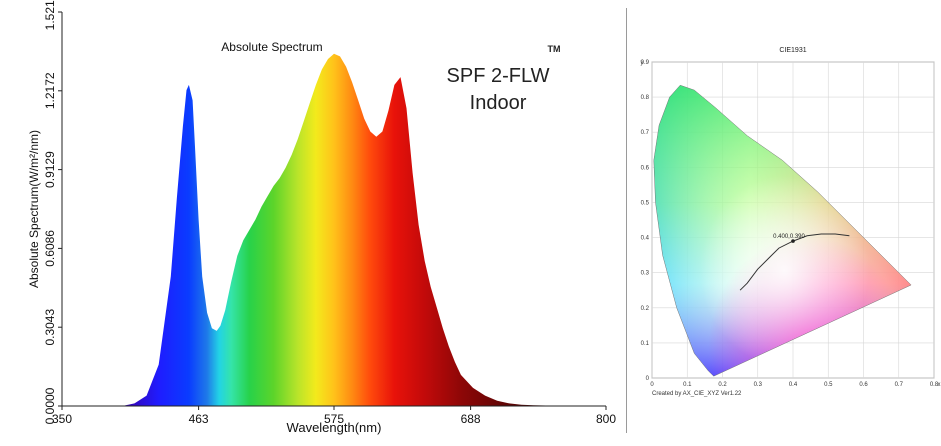  What do you see at coordinates (334, 419) in the screenshot?
I see `x-tick-label: 575` at bounding box center [334, 419].